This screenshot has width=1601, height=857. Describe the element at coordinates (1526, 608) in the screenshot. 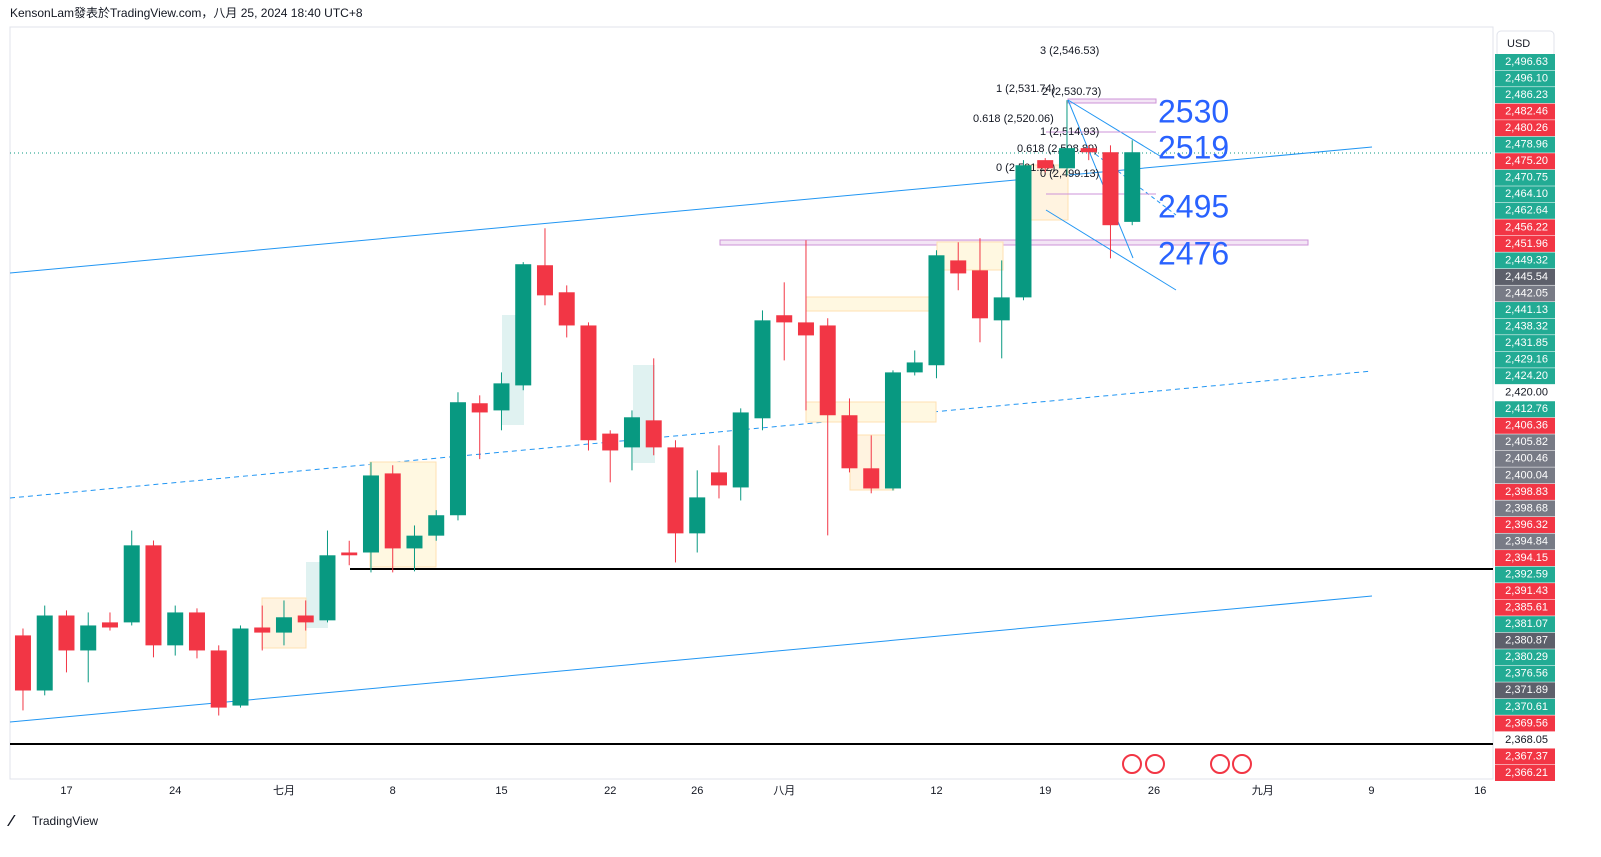

I see `price-tag-label: 2,385.61` at that location.